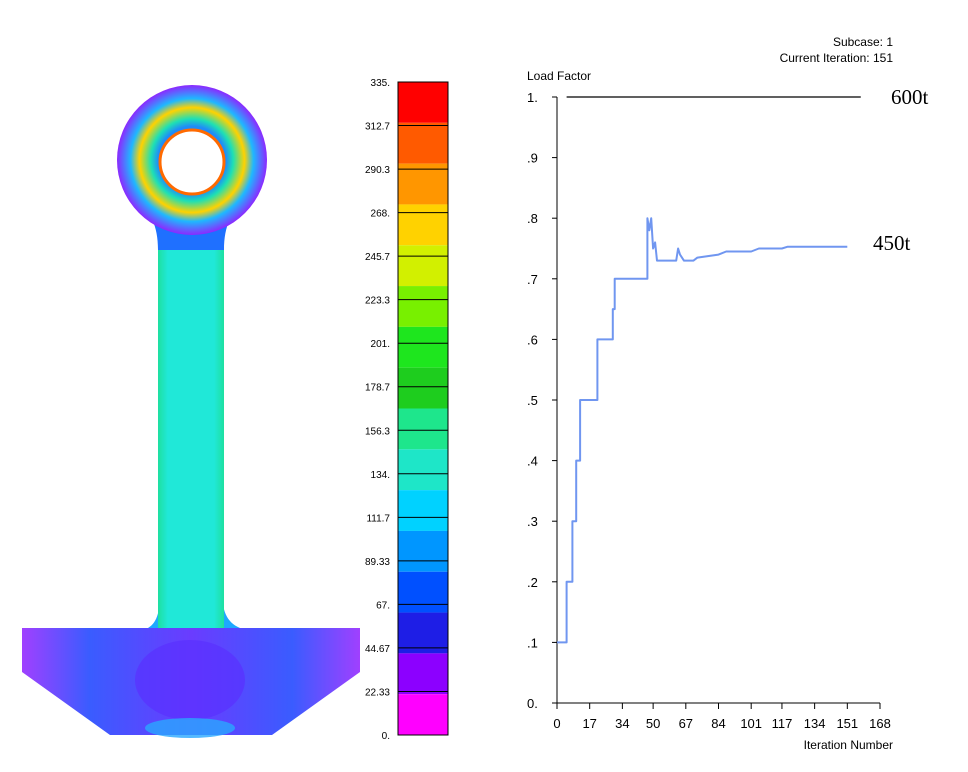 The width and height of the screenshot is (968, 772). What do you see at coordinates (532, 461) in the screenshot?
I see `y-tick-label: .4` at bounding box center [532, 461].